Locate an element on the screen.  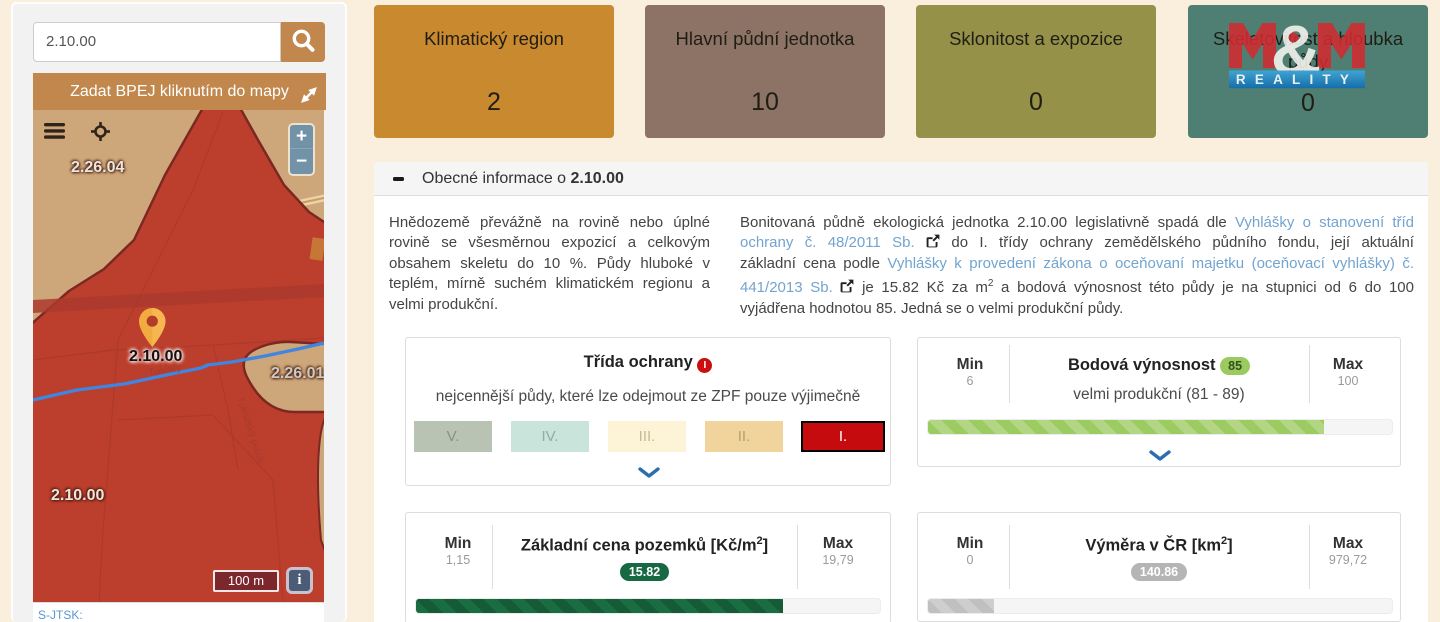
svg-text: Tuklaty is located at coordinates (165, 370).